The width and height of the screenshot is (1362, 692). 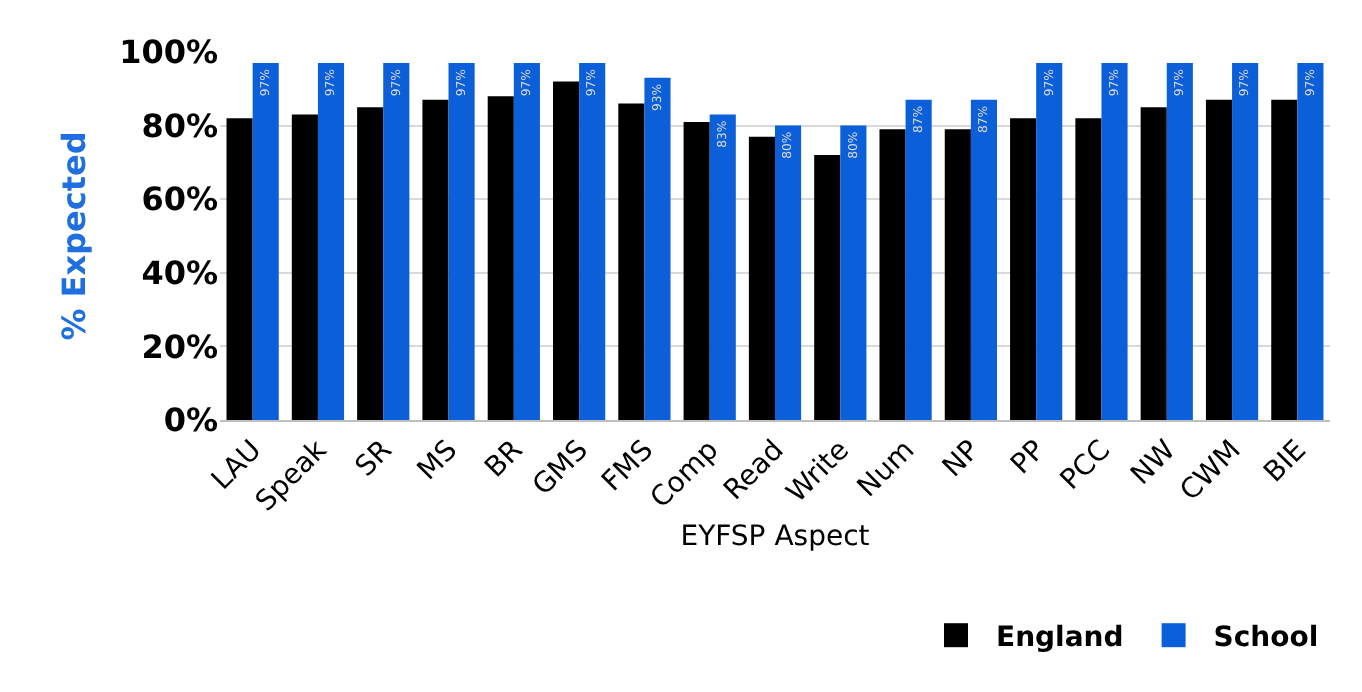 I want to click on x-tick-label: MS, so click(x=438, y=460).